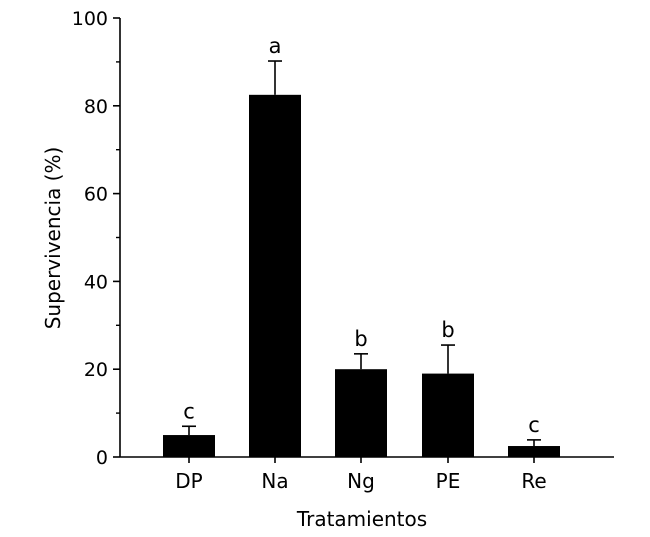 This screenshot has width=650, height=537. What do you see at coordinates (90, 19) in the screenshot?
I see `y-tick-label: 100` at bounding box center [90, 19].